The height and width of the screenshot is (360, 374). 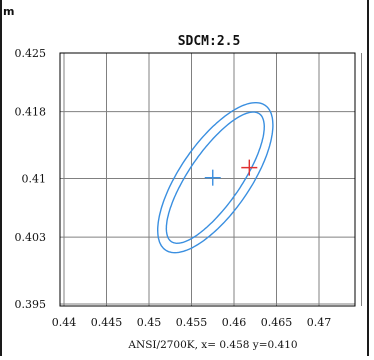 What do you see at coordinates (277, 322) in the screenshot?
I see `x-tick-label-5: 0.465` at bounding box center [277, 322].